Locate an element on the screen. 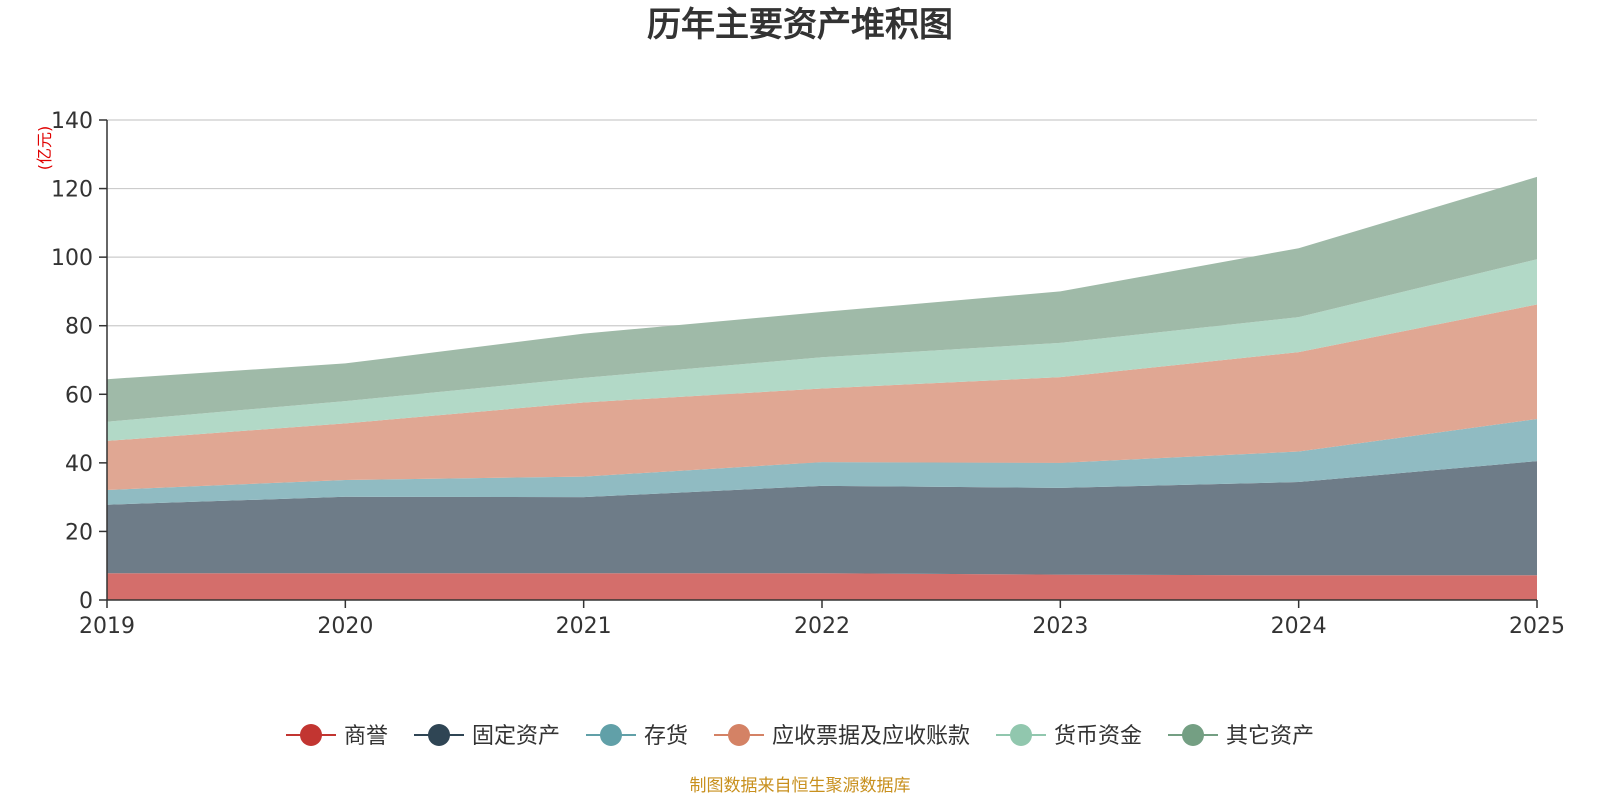 Image resolution: width=1600 pixels, height=800 pixels. x-tick-label: 2019 is located at coordinates (107, 626).